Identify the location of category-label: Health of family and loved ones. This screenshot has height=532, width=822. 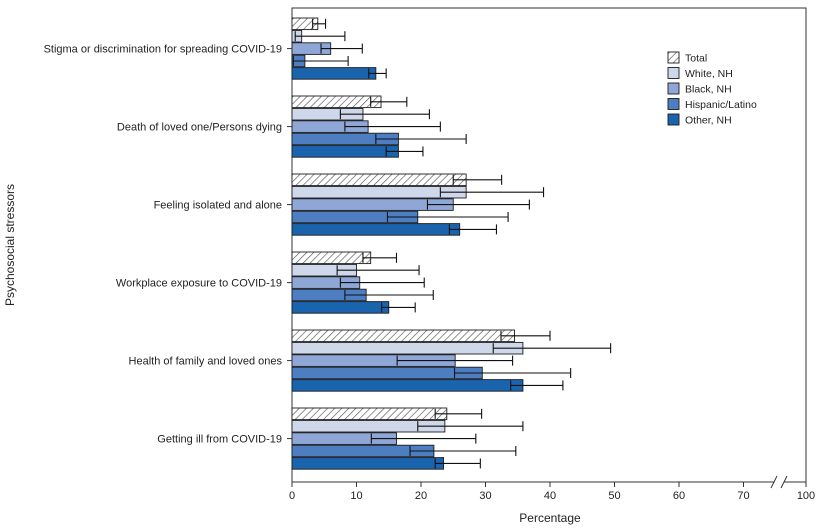
(206, 362).